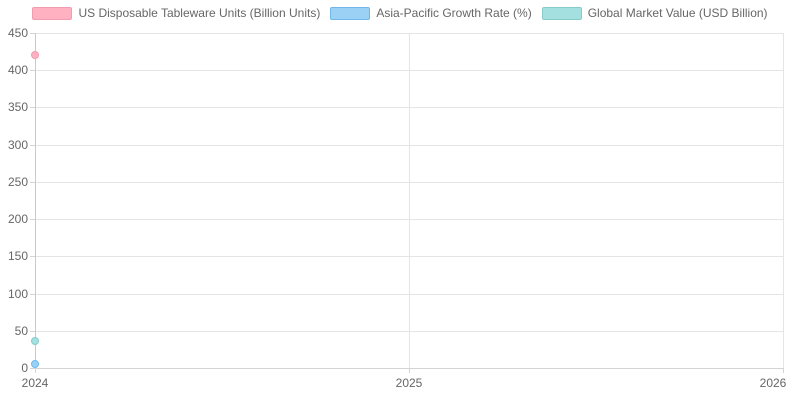  Describe the element at coordinates (17, 293) in the screenshot. I see `y-axis-label: 100` at that location.